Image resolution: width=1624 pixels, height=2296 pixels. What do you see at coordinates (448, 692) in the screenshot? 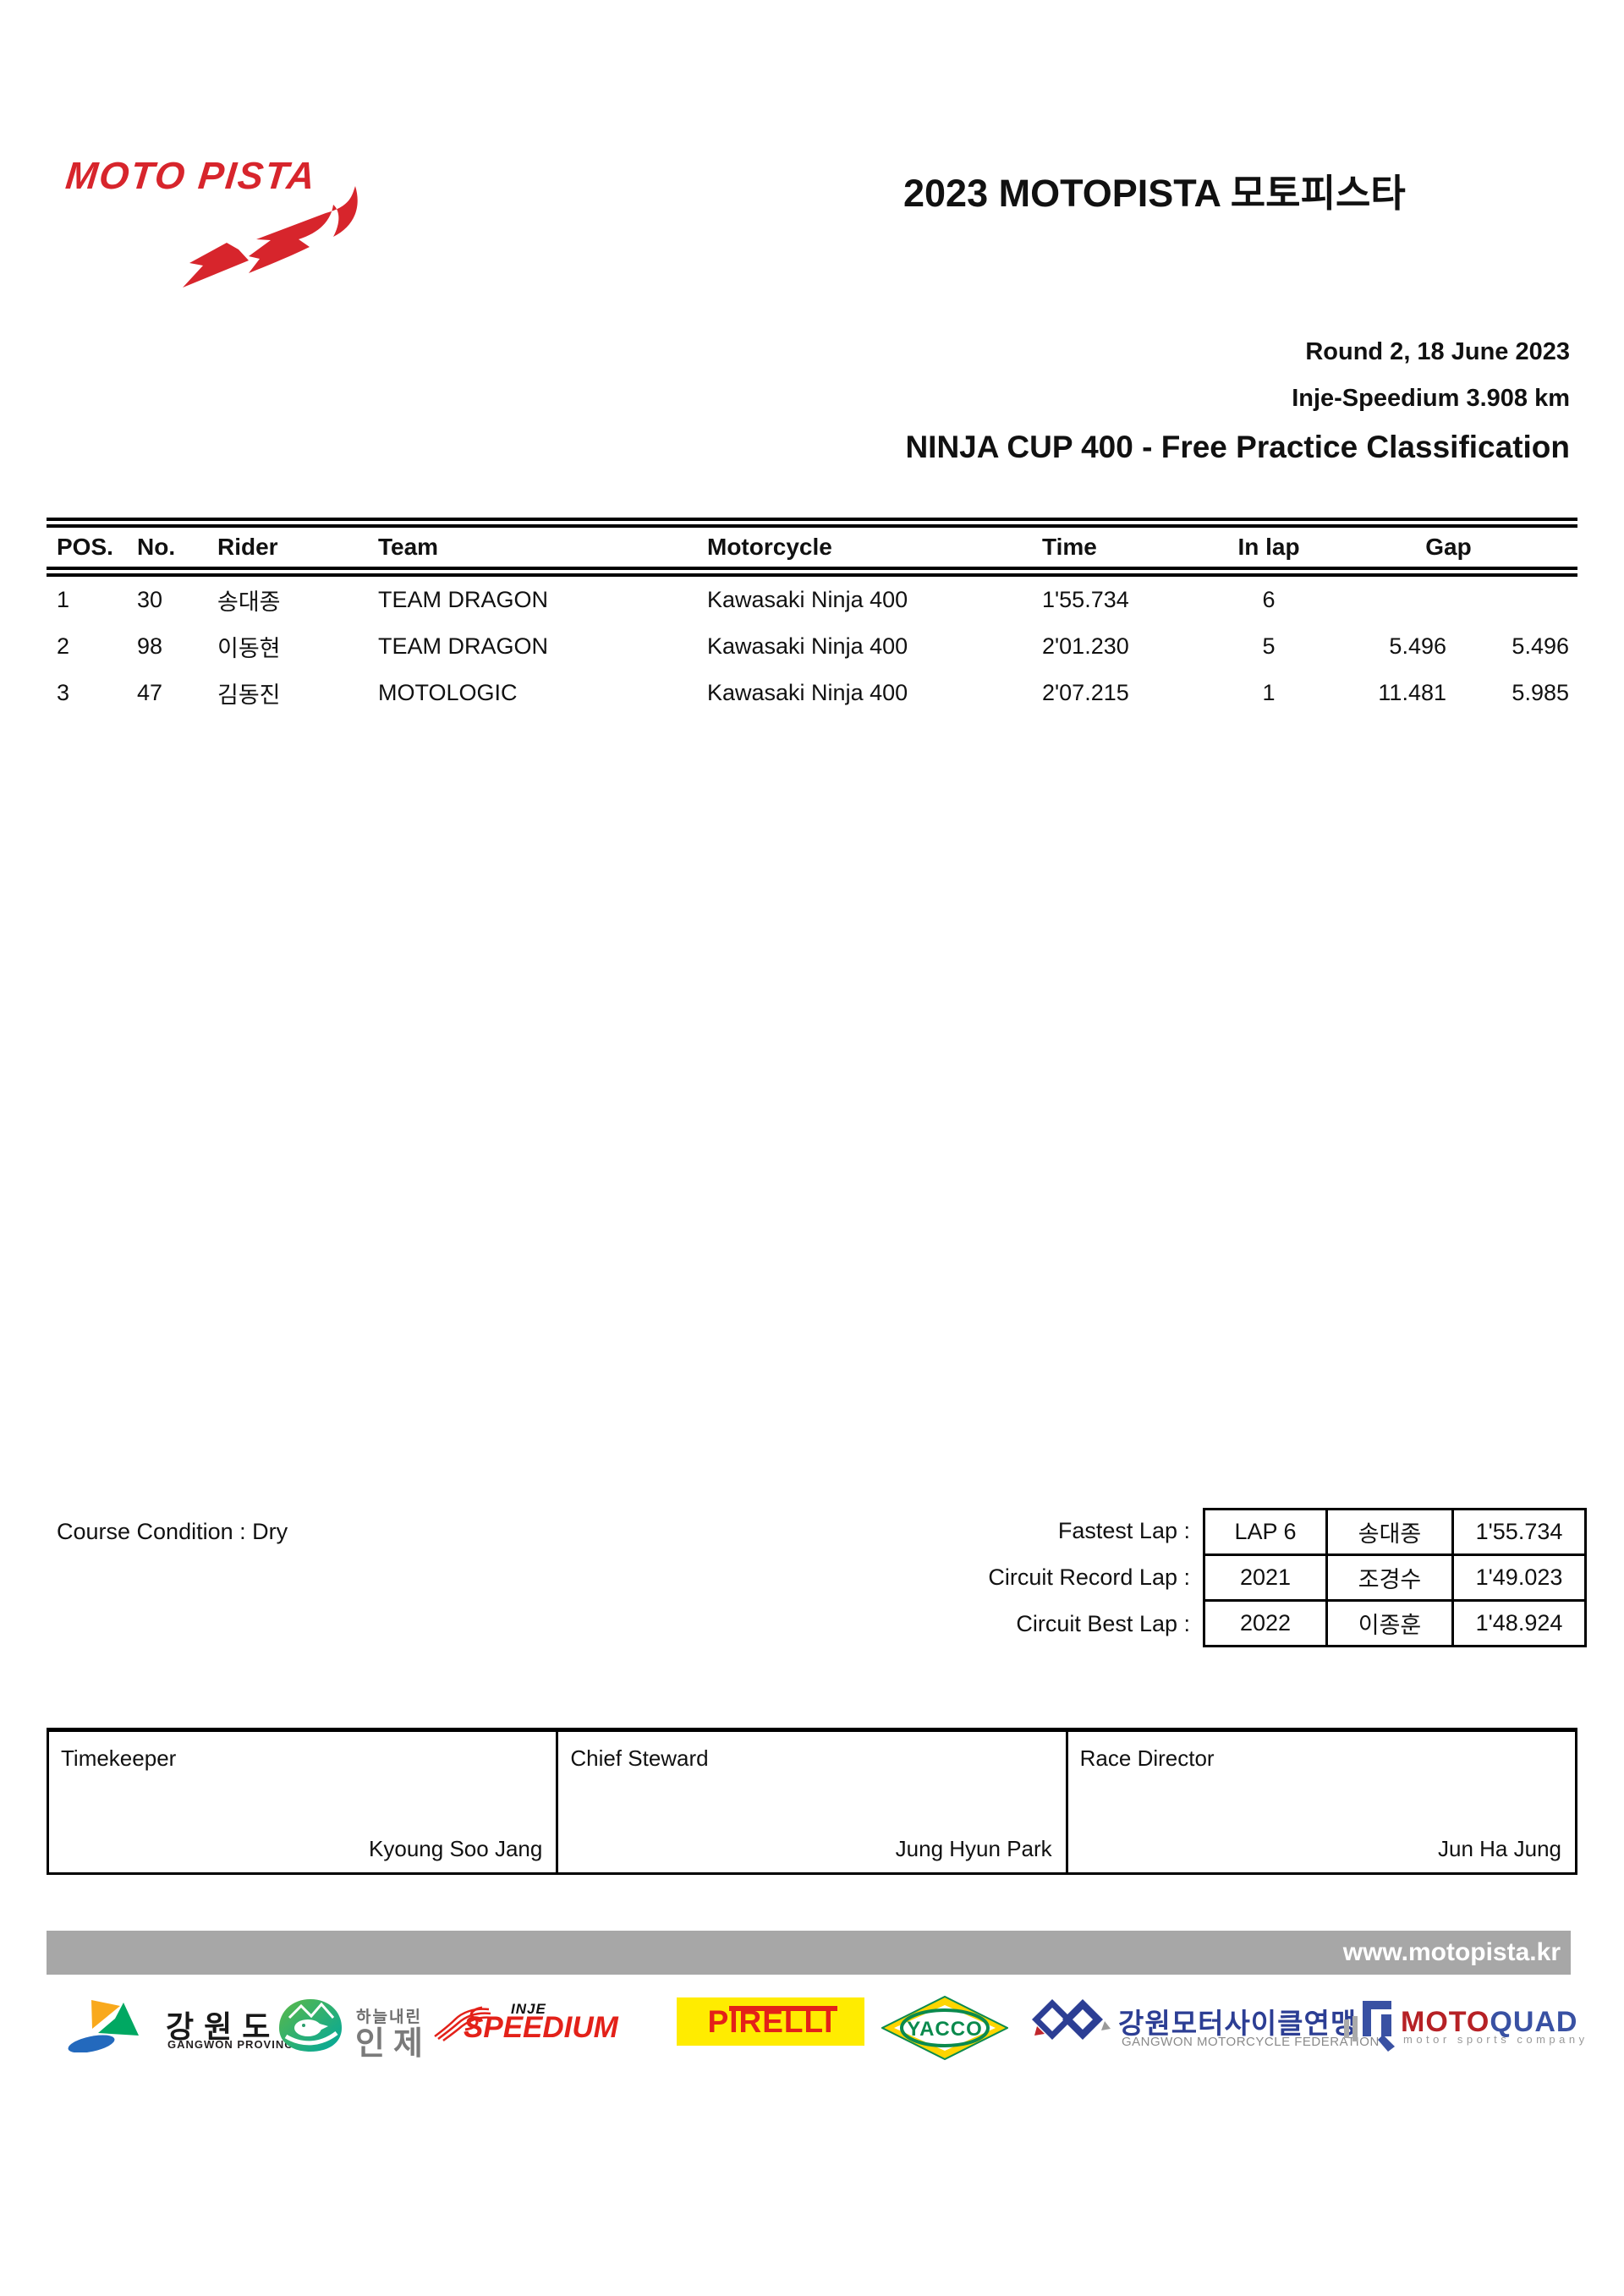
I see `cell-team: MOTOLOGIC` at bounding box center [448, 692].